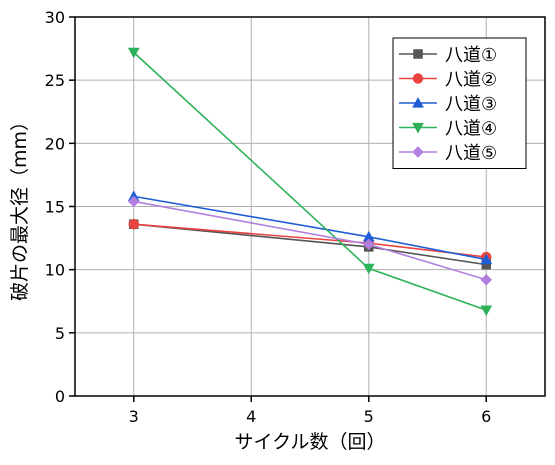  Describe the element at coordinates (134, 416) in the screenshot. I see `x-tick-label: 3` at that location.